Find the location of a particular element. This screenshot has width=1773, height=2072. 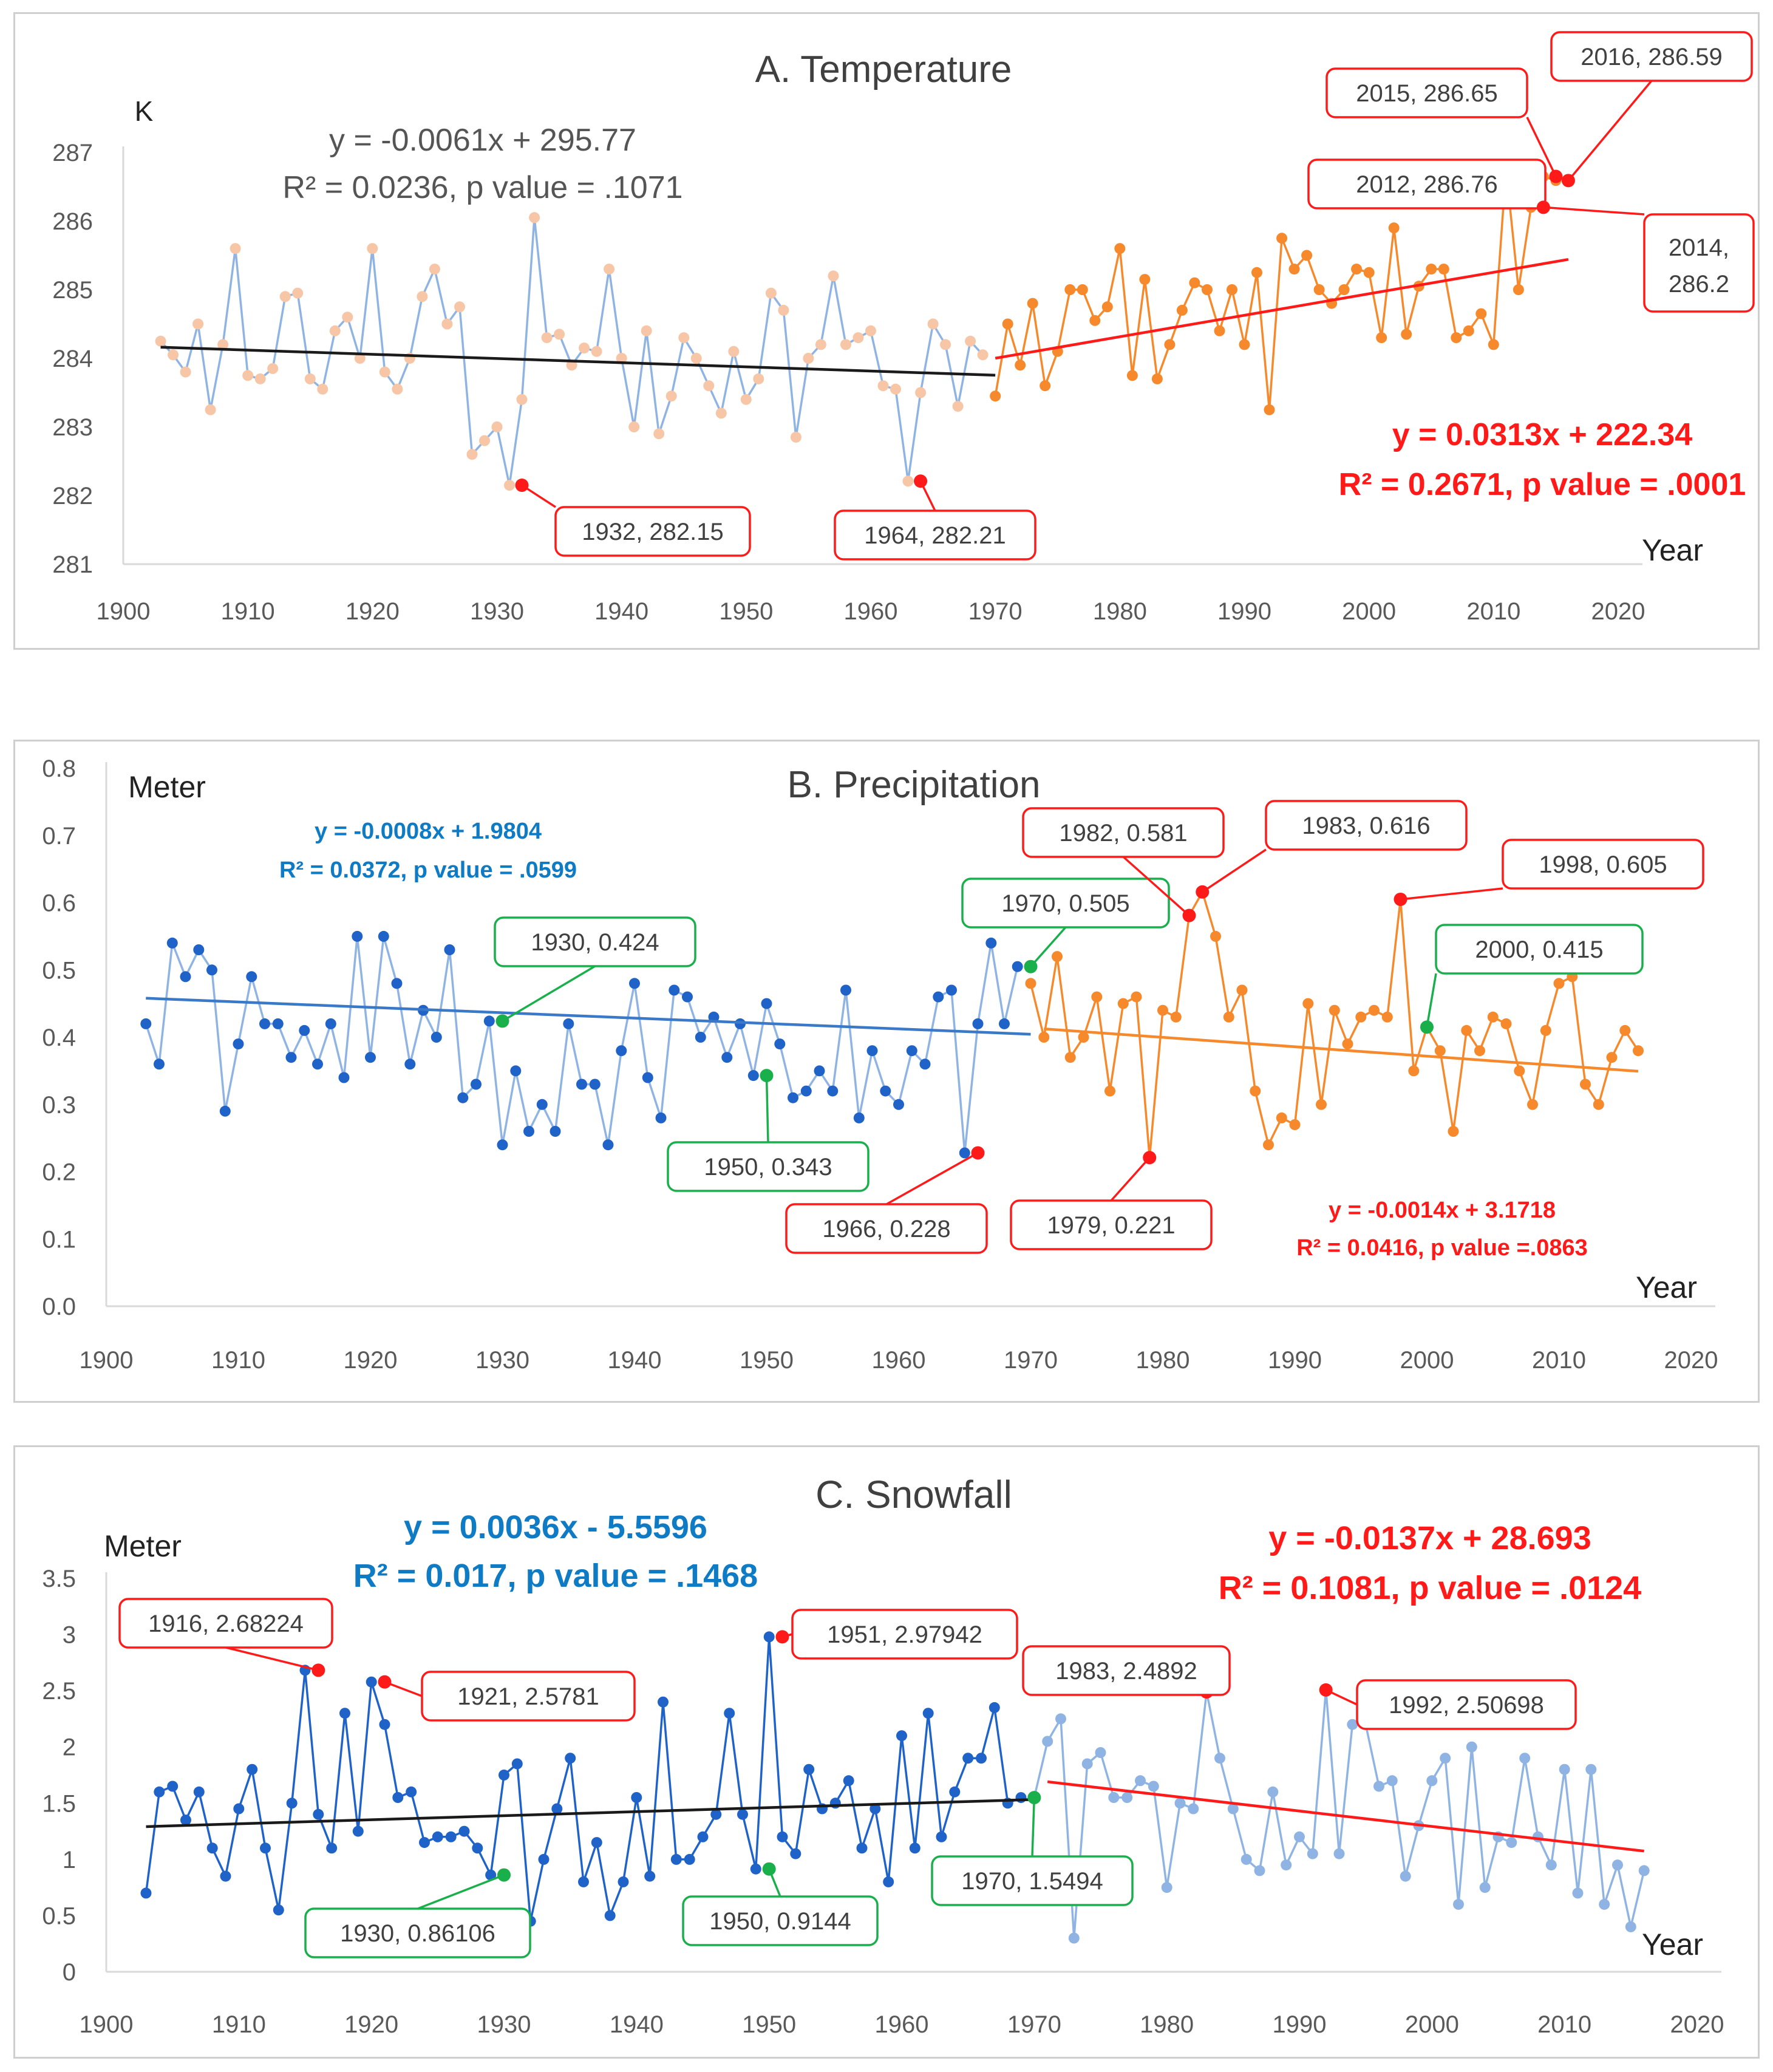

trend-r-squared: R² = 0.017, p value = .1468 is located at coordinates (555, 1576).